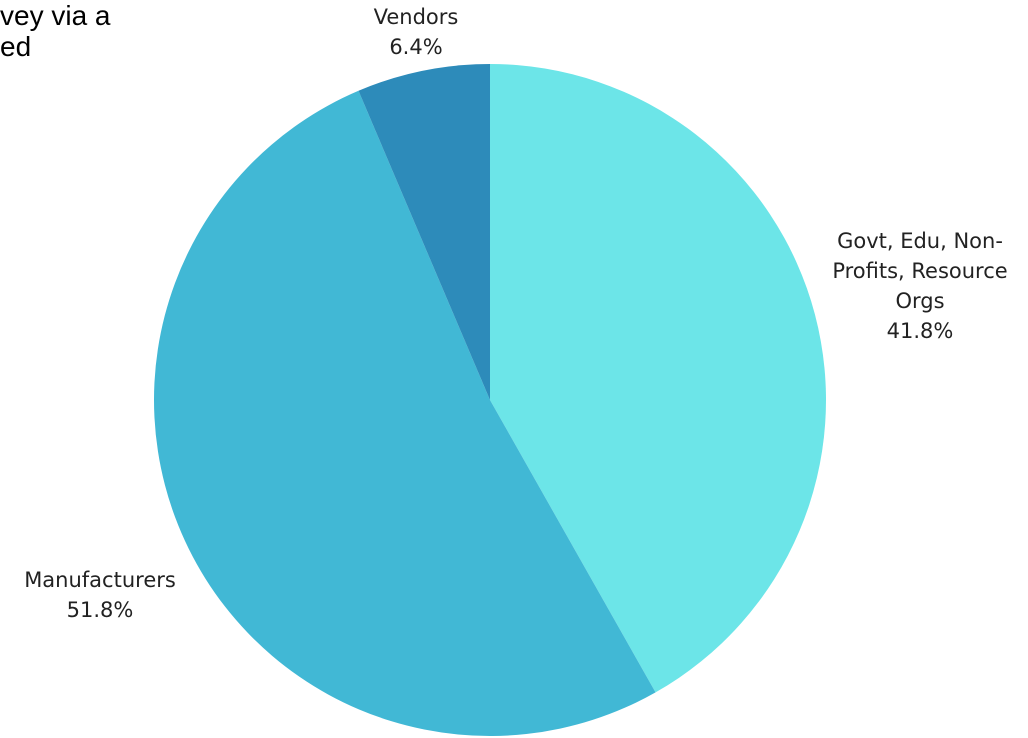 The height and width of the screenshot is (738, 1028). I want to click on slice-label-line: Vendors, so click(416, 17).